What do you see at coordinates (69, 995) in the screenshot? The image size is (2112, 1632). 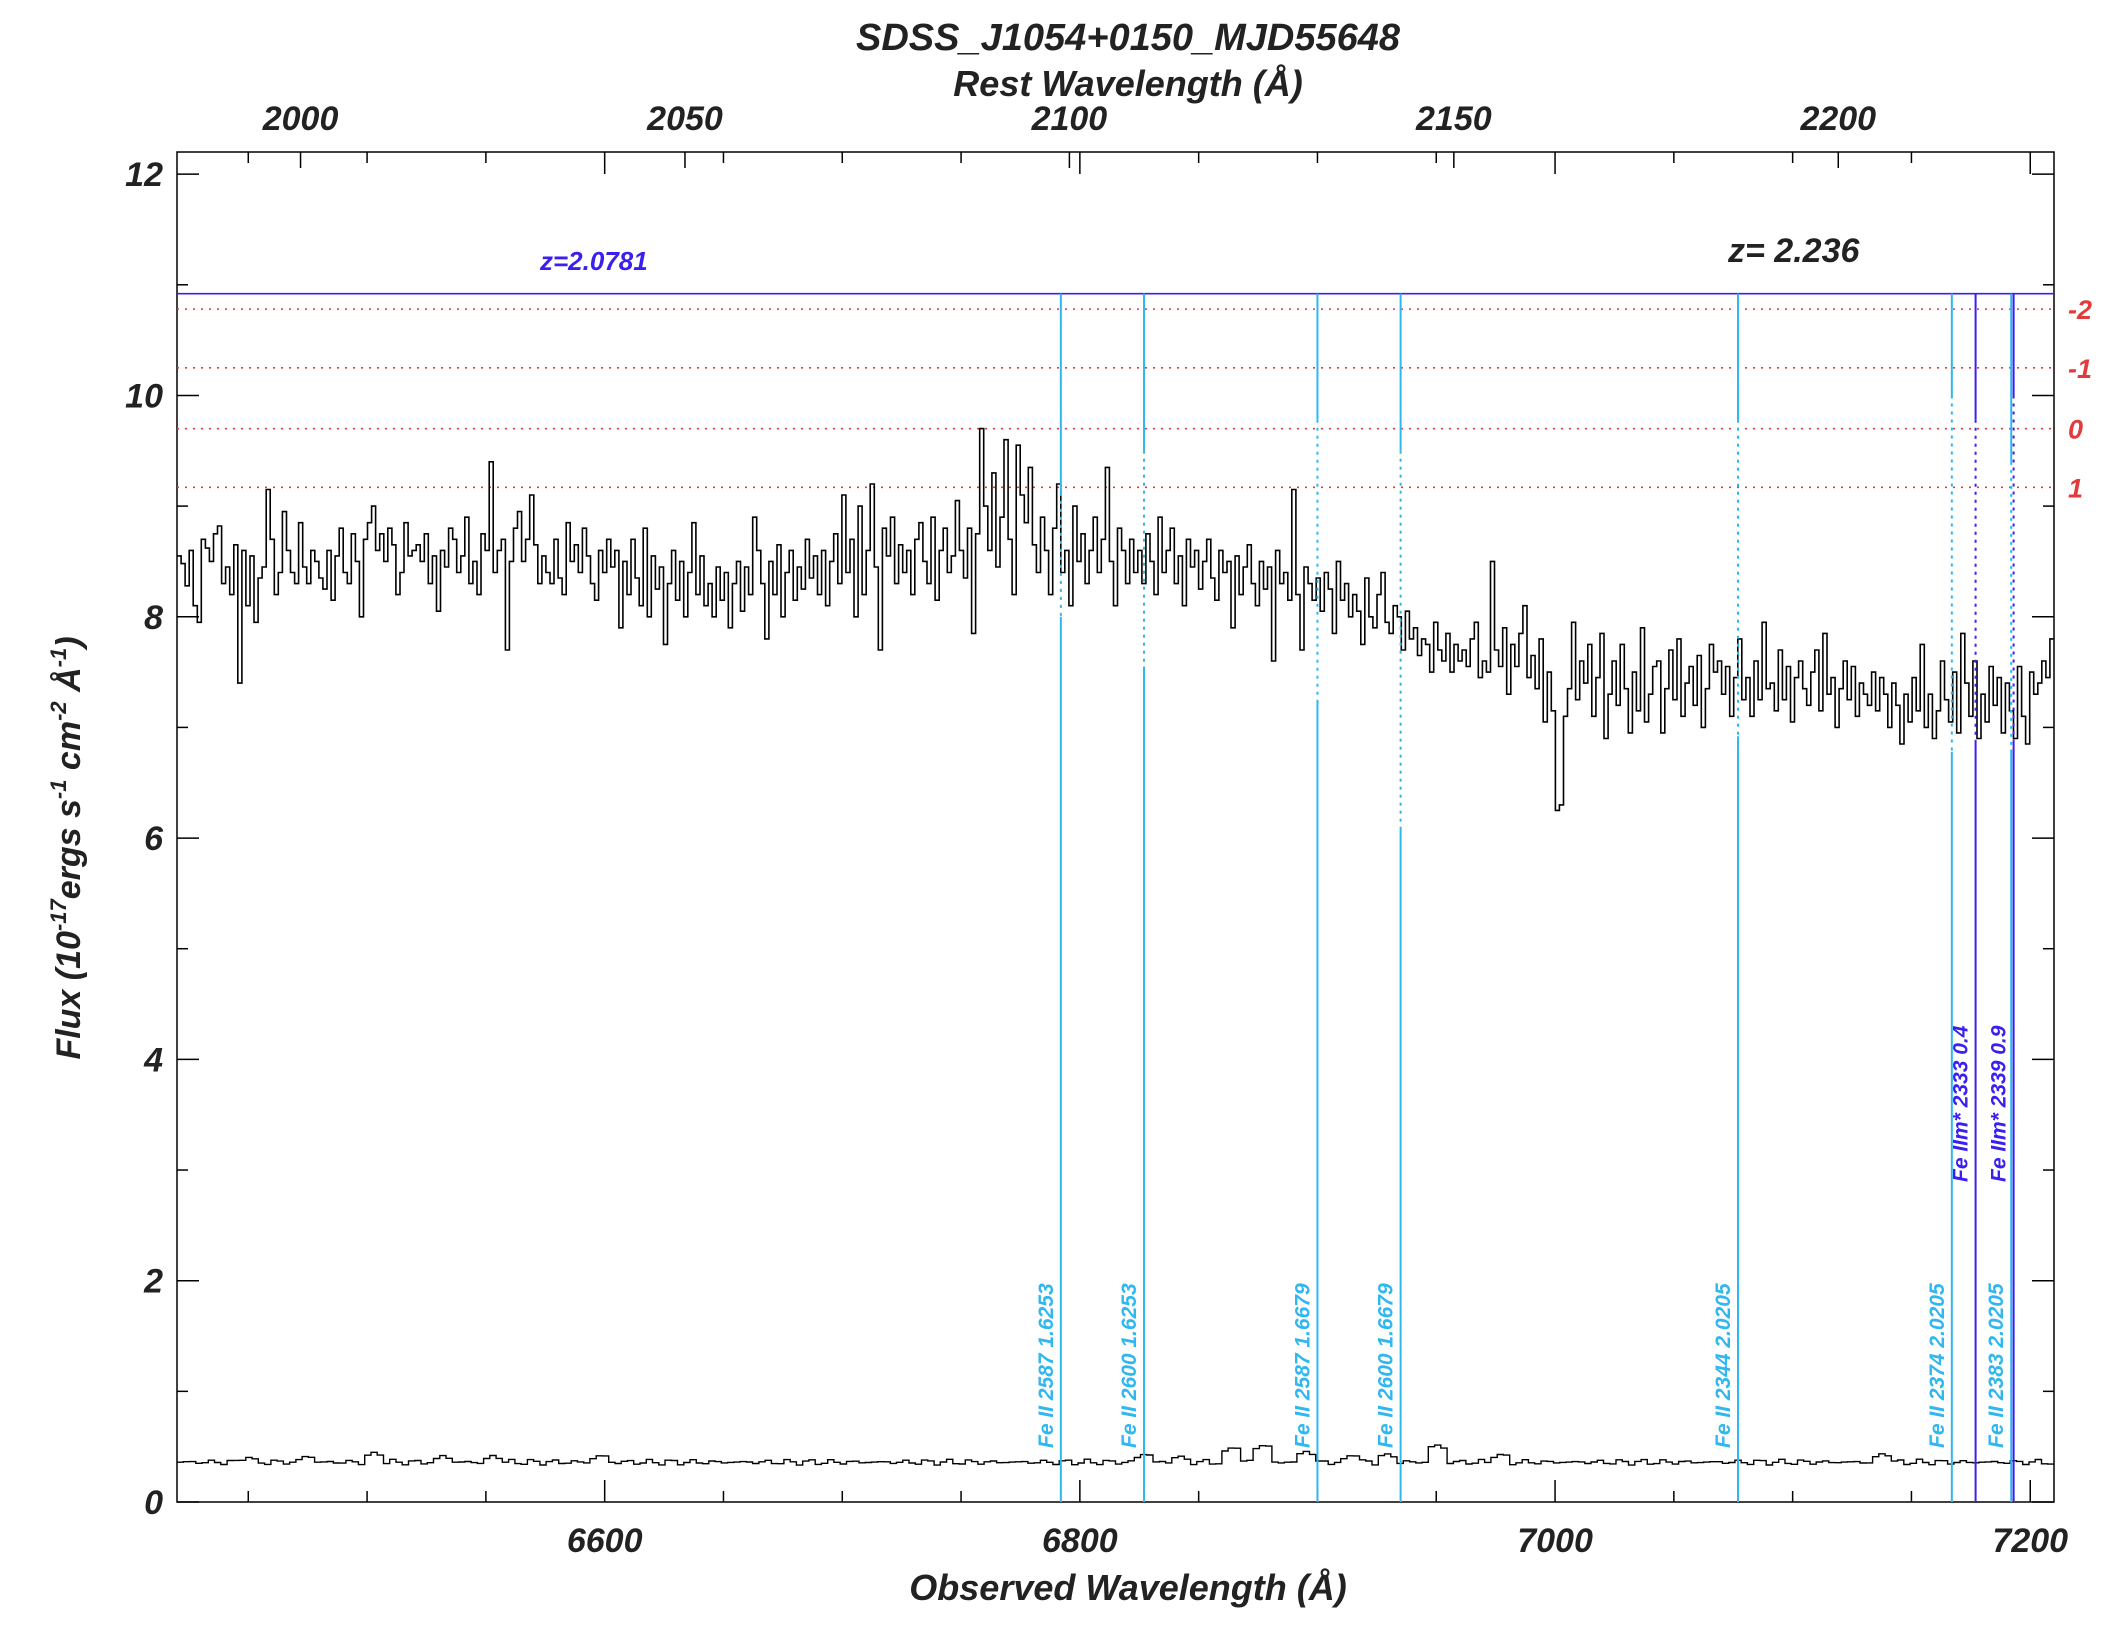 I see `y-label-part: Flux (10` at bounding box center [69, 995].